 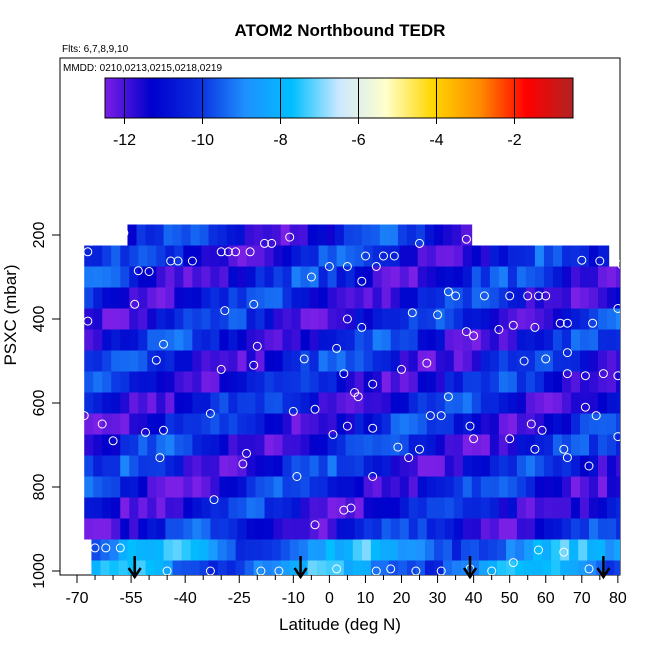 I want to click on x-tick-label: 30, so click(x=438, y=598).